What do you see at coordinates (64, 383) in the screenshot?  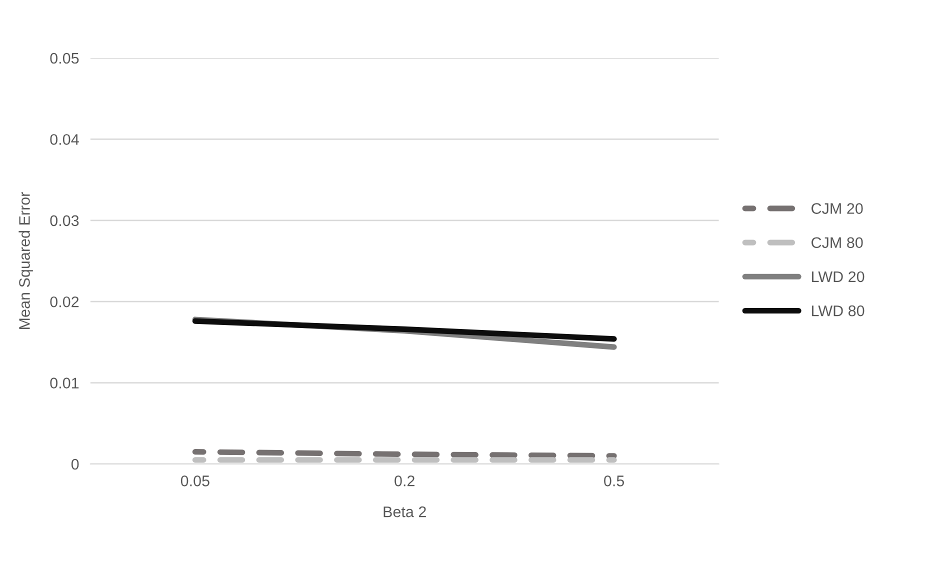 I see `y-tick-label: 0.01` at bounding box center [64, 383].